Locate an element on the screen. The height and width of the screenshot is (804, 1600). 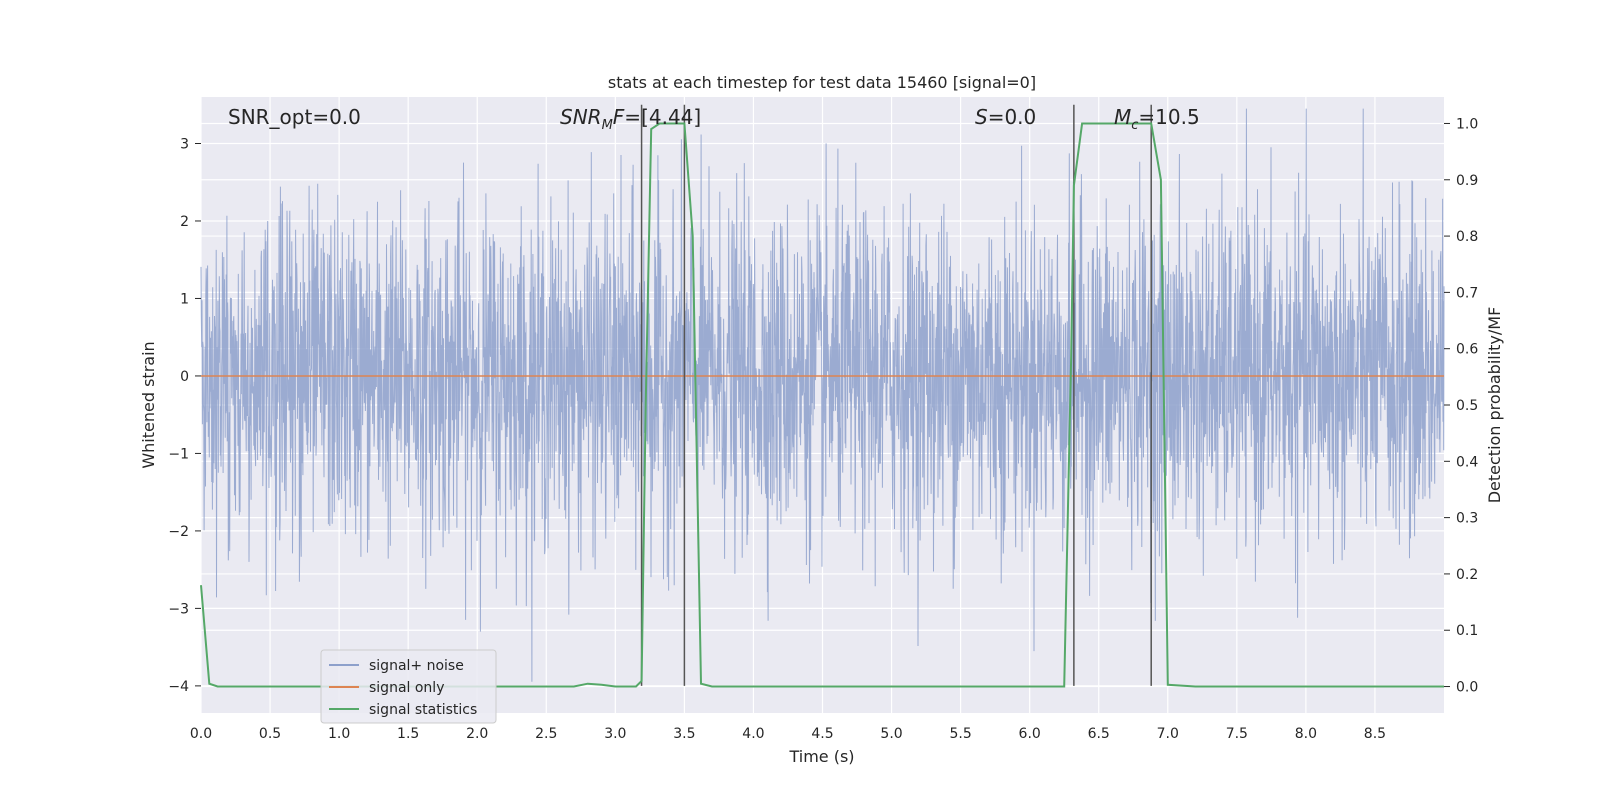
x-tick-label: 1.0 is located at coordinates (339, 734).